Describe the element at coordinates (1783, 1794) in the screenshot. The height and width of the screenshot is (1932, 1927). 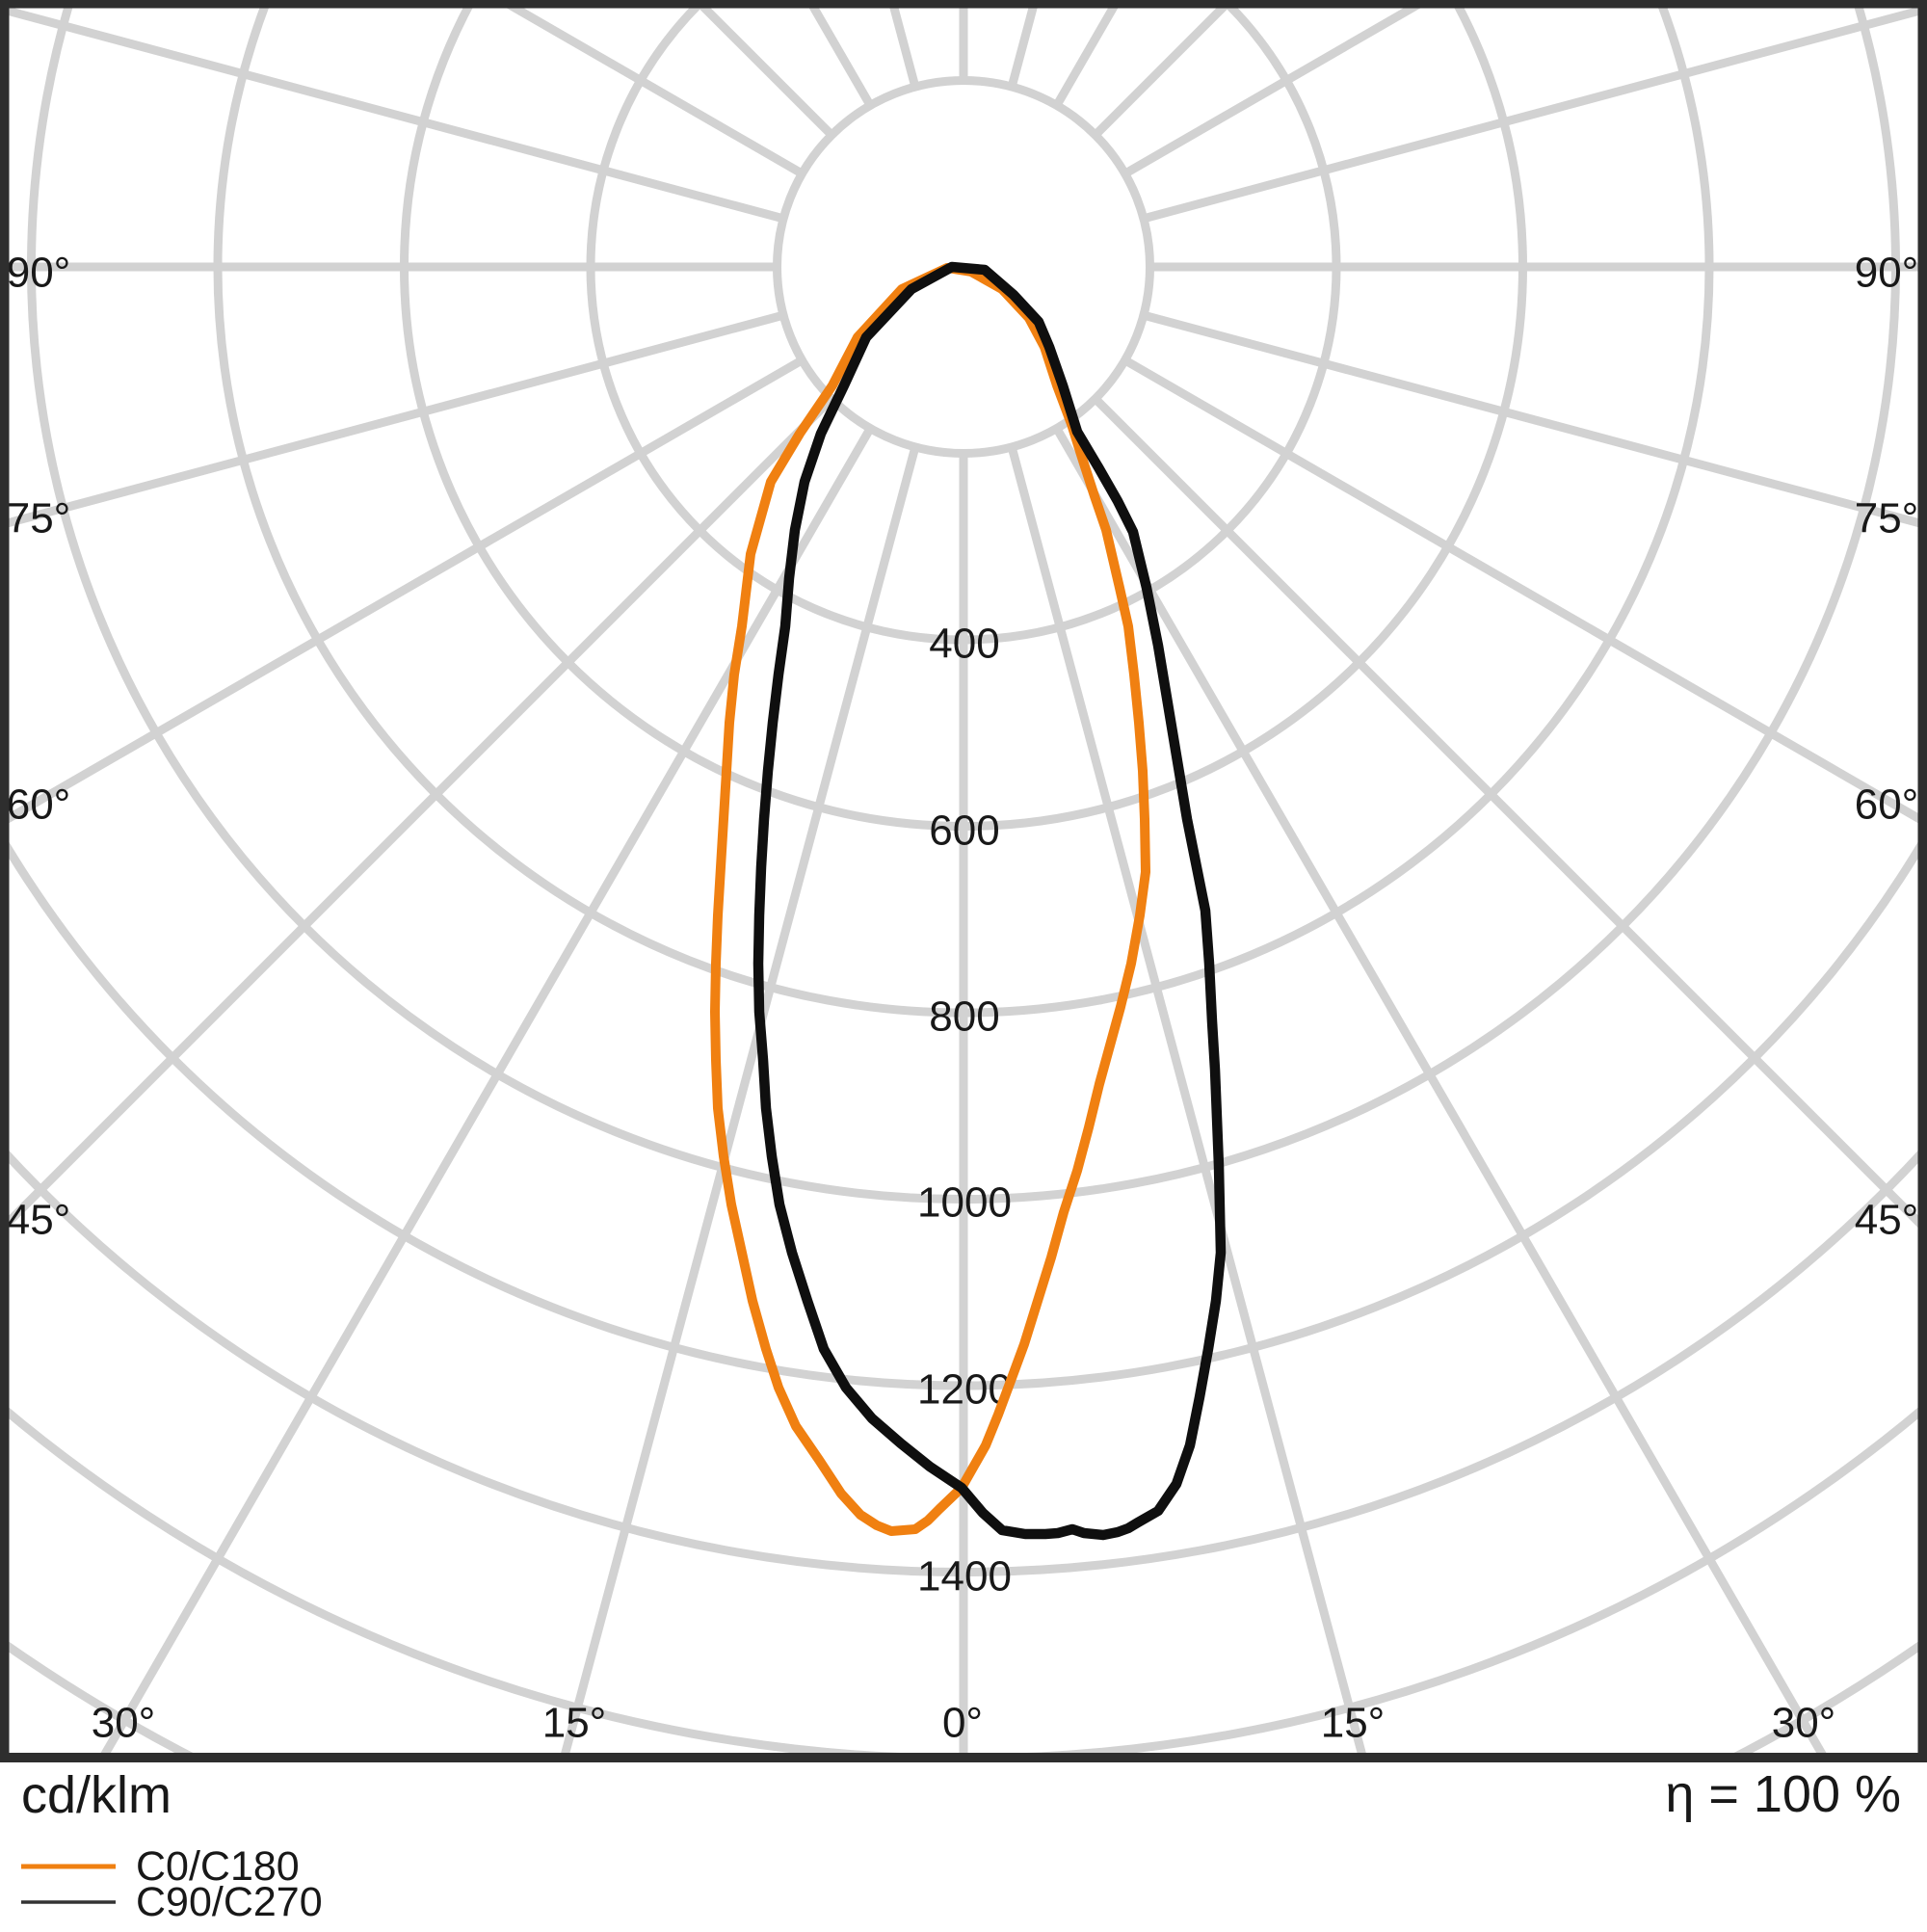
I see `svg-text: η = 100 %` at that location.